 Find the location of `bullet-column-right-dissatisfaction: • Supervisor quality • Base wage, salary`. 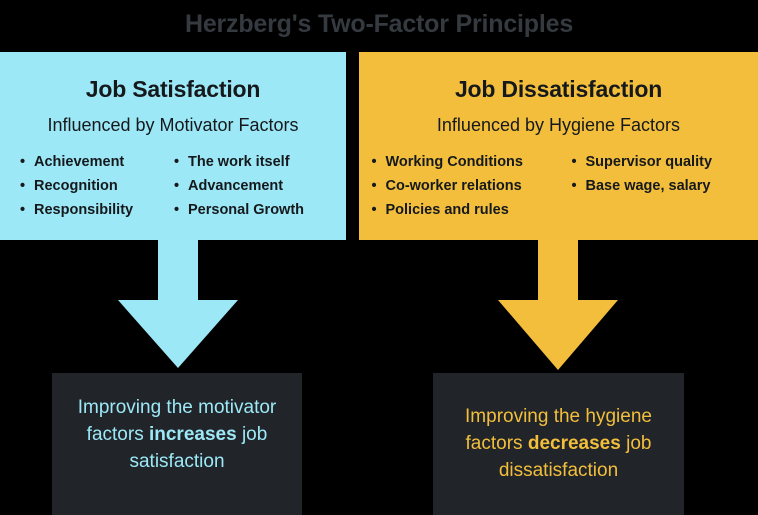

bullet-column-right-dissatisfaction: • Supervisor quality • Base wage, salary is located at coordinates (662, 186).